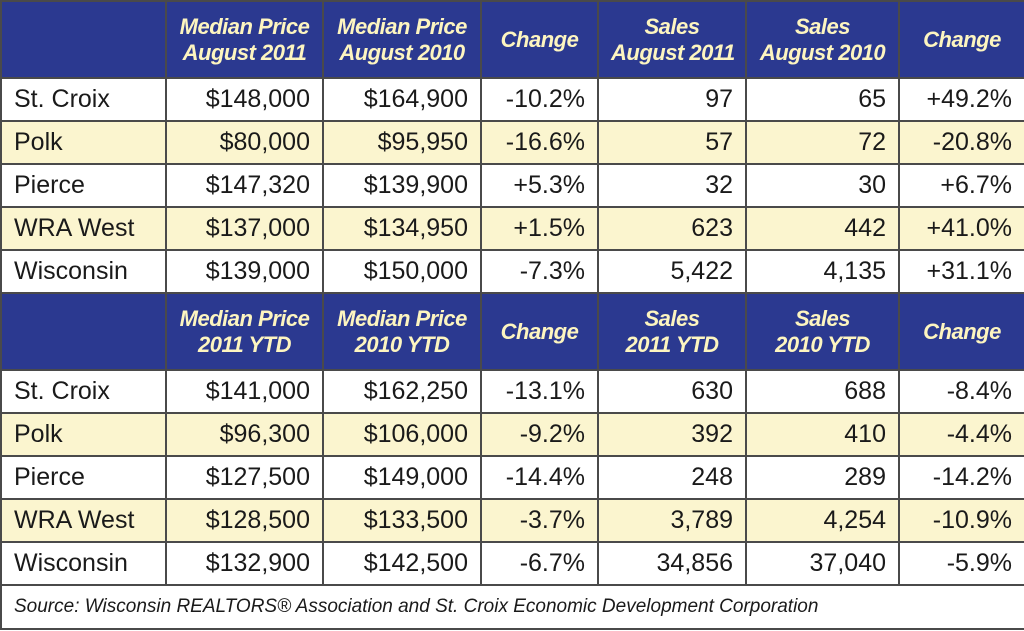 Image resolution: width=1024 pixels, height=631 pixels. What do you see at coordinates (402, 185) in the screenshot?
I see `value-cell: $139,900` at bounding box center [402, 185].